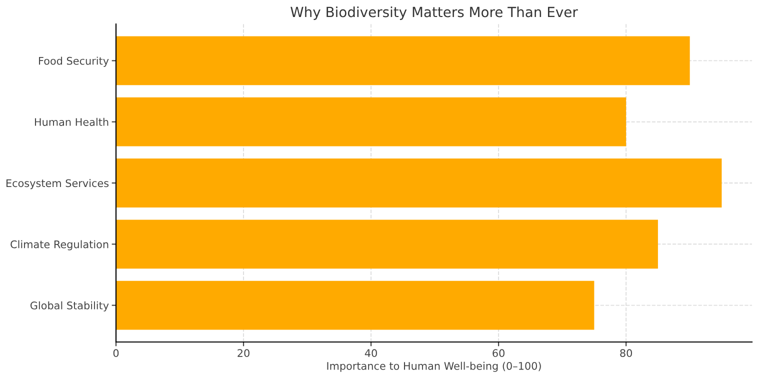 The image size is (758, 376). I want to click on x-tick-label: 80, so click(626, 353).